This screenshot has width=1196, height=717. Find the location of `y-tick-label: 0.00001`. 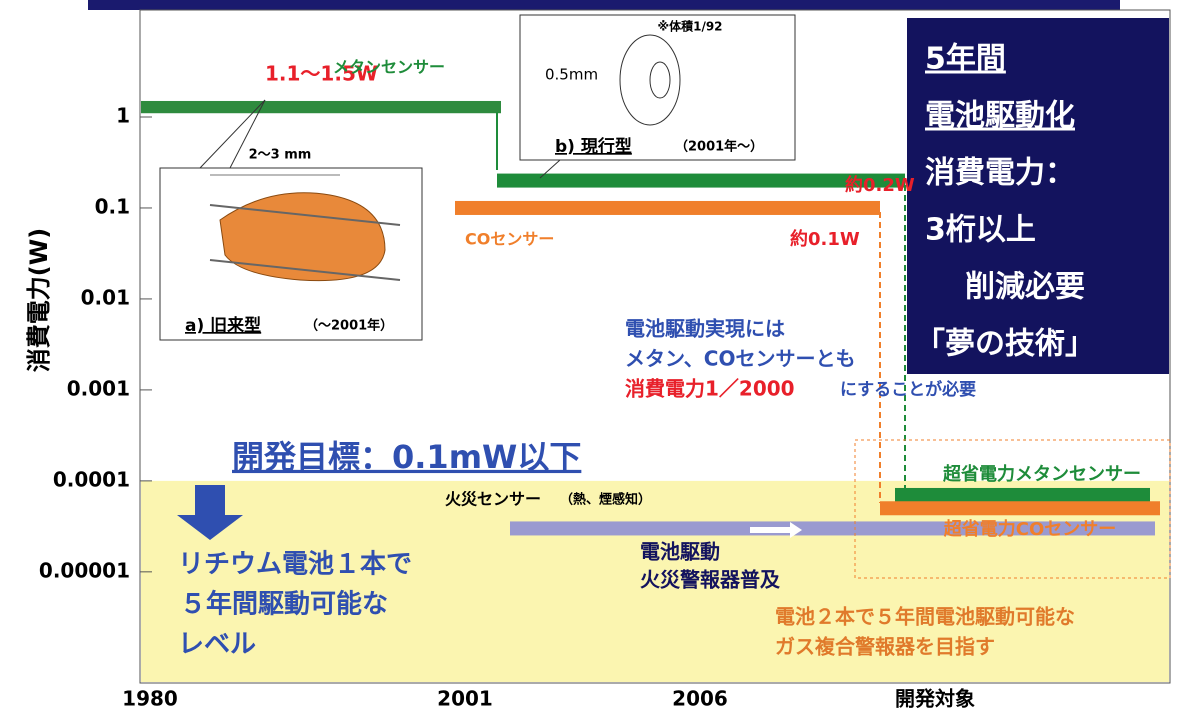

y-tick-label: 0.00001 is located at coordinates (84, 570).